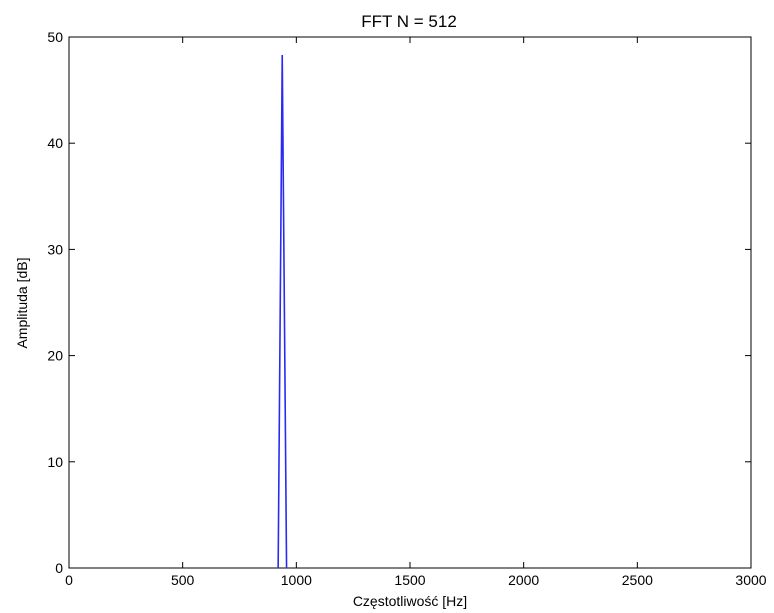 This screenshot has height=613, width=774. I want to click on series-layer, so click(282, 312).